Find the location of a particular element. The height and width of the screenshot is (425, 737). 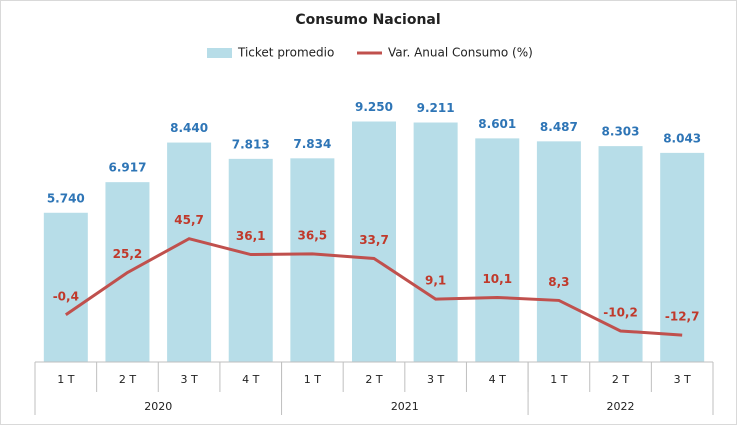

line-value-label: 10,1 is located at coordinates (497, 279).